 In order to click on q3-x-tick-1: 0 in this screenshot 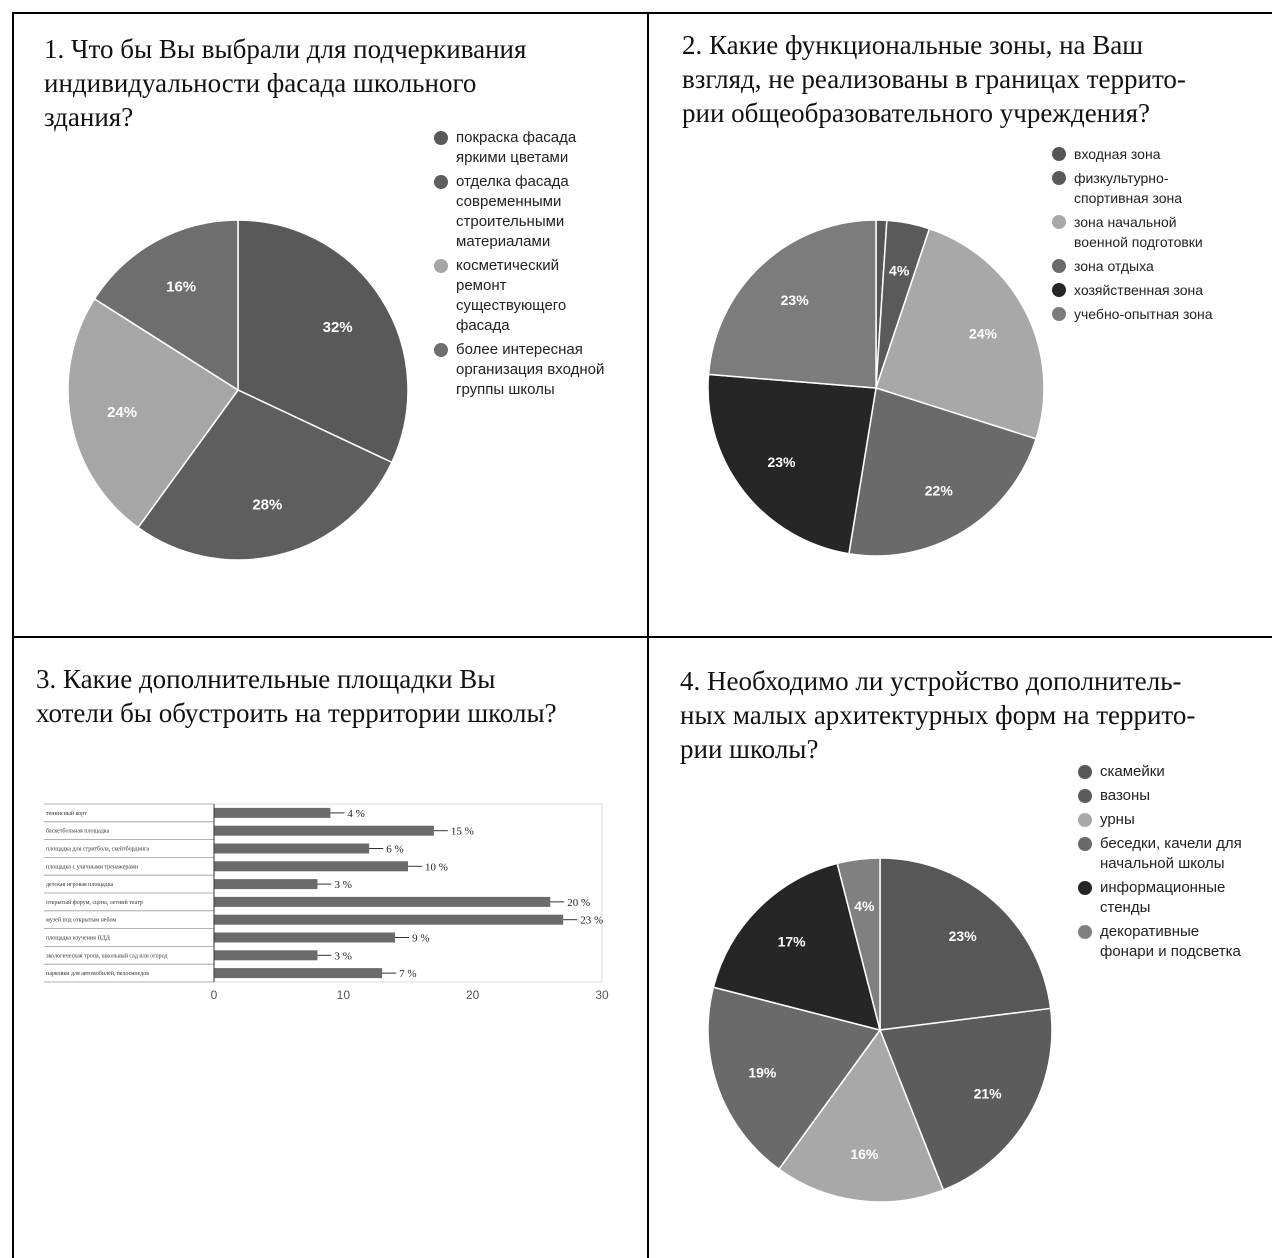, I will do `click(214, 995)`.